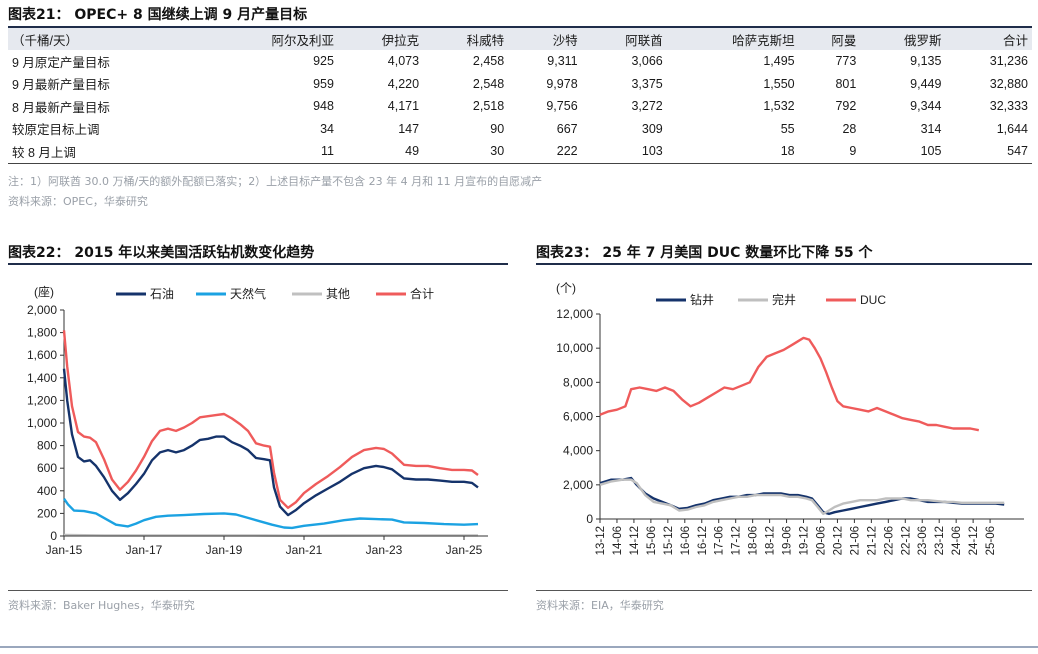 This screenshot has height=654, width=1038. What do you see at coordinates (821, 540) in the screenshot?
I see `chart23-x-tick-label: 20-06` at bounding box center [821, 540].